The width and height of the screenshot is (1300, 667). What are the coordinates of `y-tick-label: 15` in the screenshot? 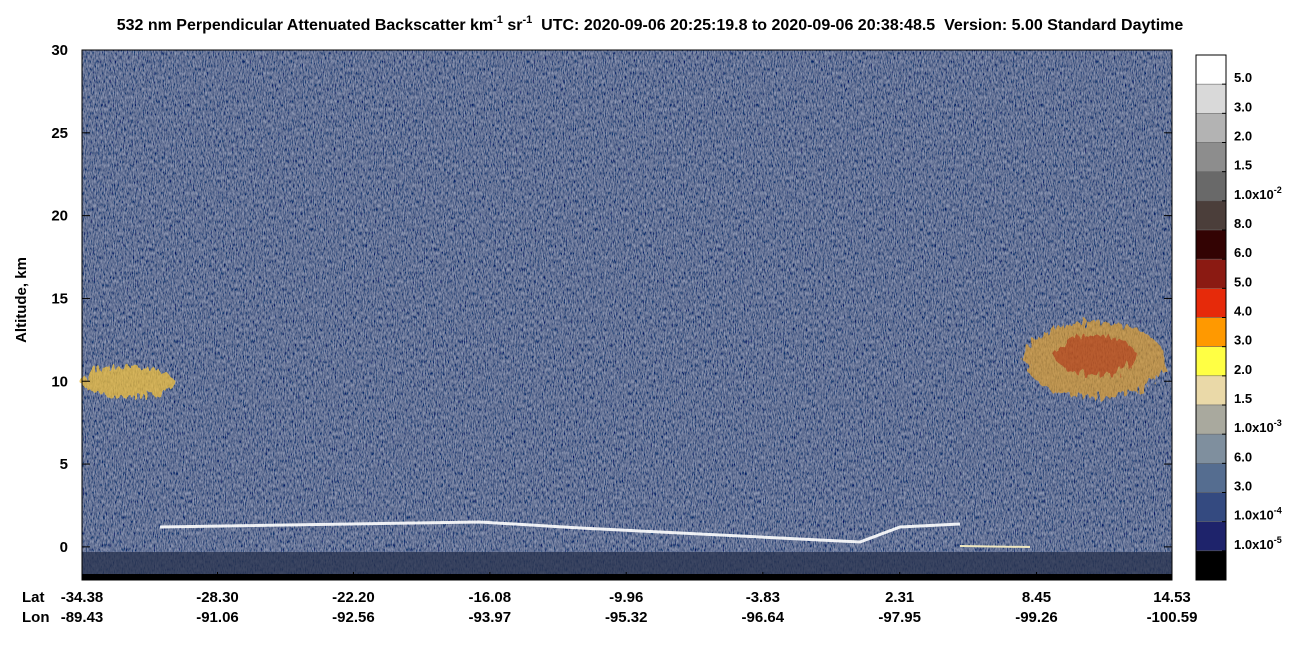 It's located at (59, 298).